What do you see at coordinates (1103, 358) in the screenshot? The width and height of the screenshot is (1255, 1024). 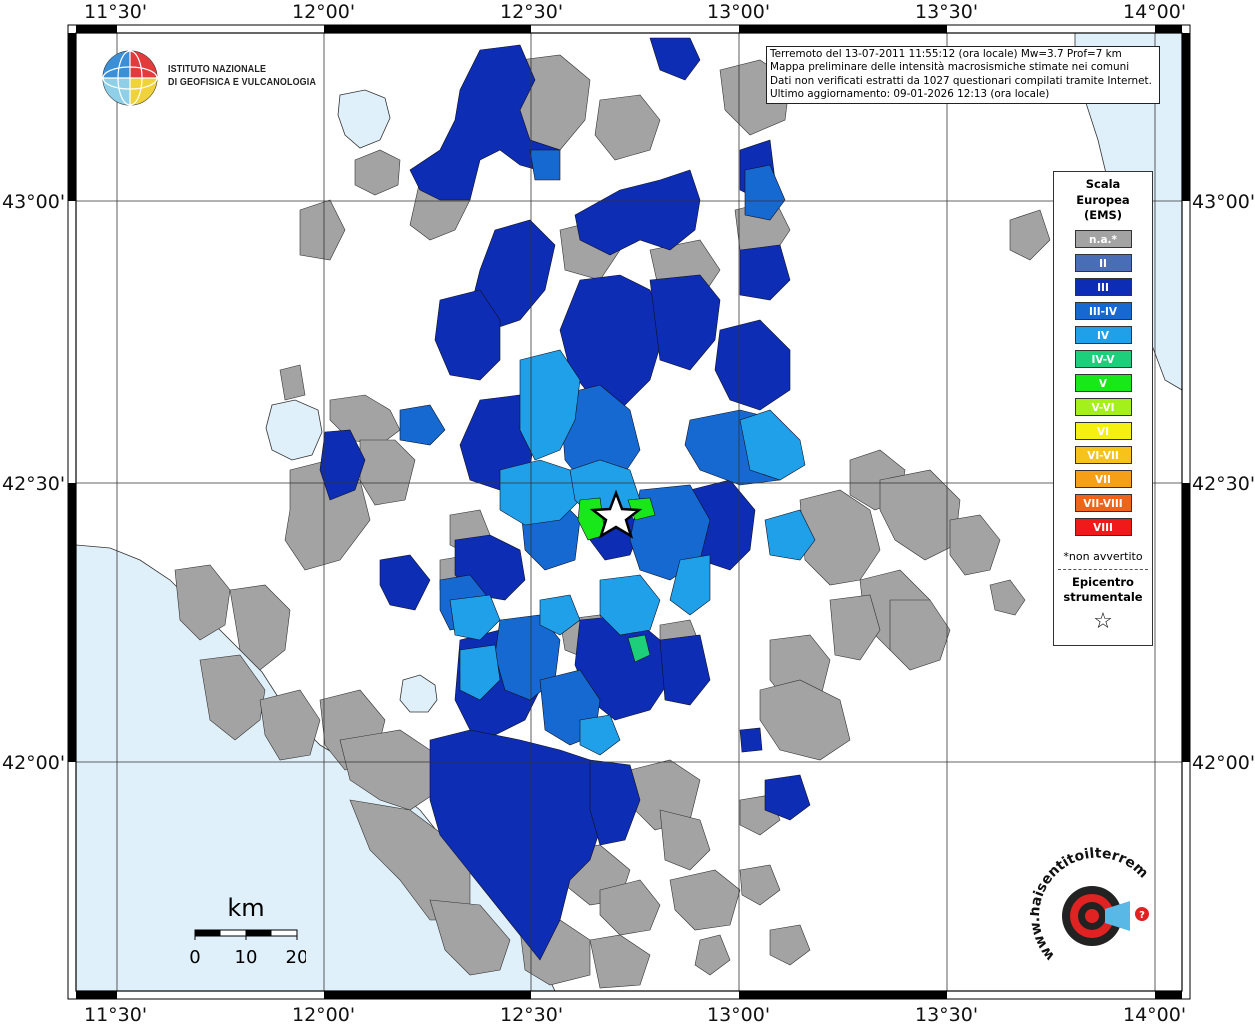 I see `legend-item: IV-V` at bounding box center [1103, 358].